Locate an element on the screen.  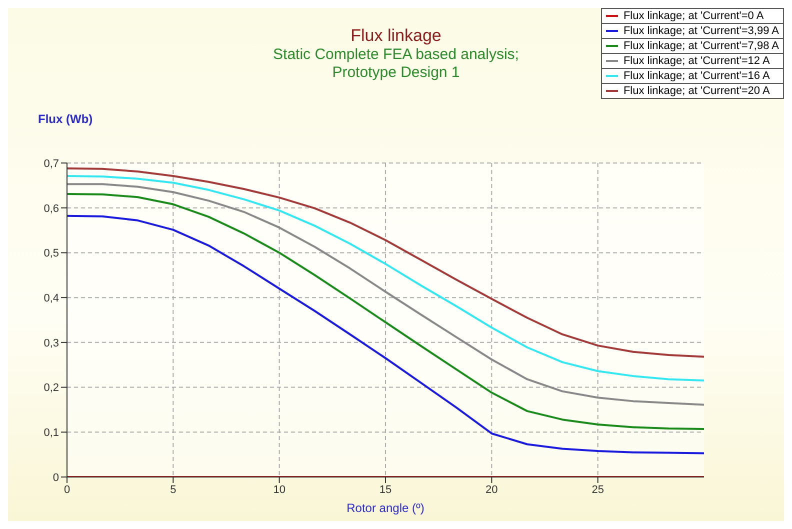
legend-label: Flux linkage; at 'Current'=7,98 A is located at coordinates (701, 46).